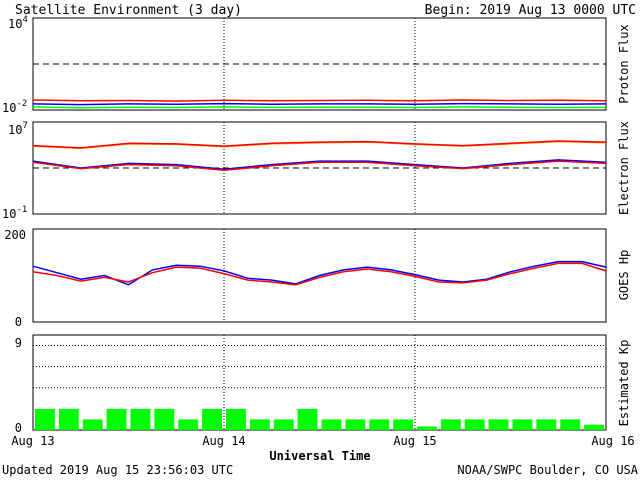 The image size is (640, 484). I want to click on x-tick-aug13: Aug 13, so click(32, 441).